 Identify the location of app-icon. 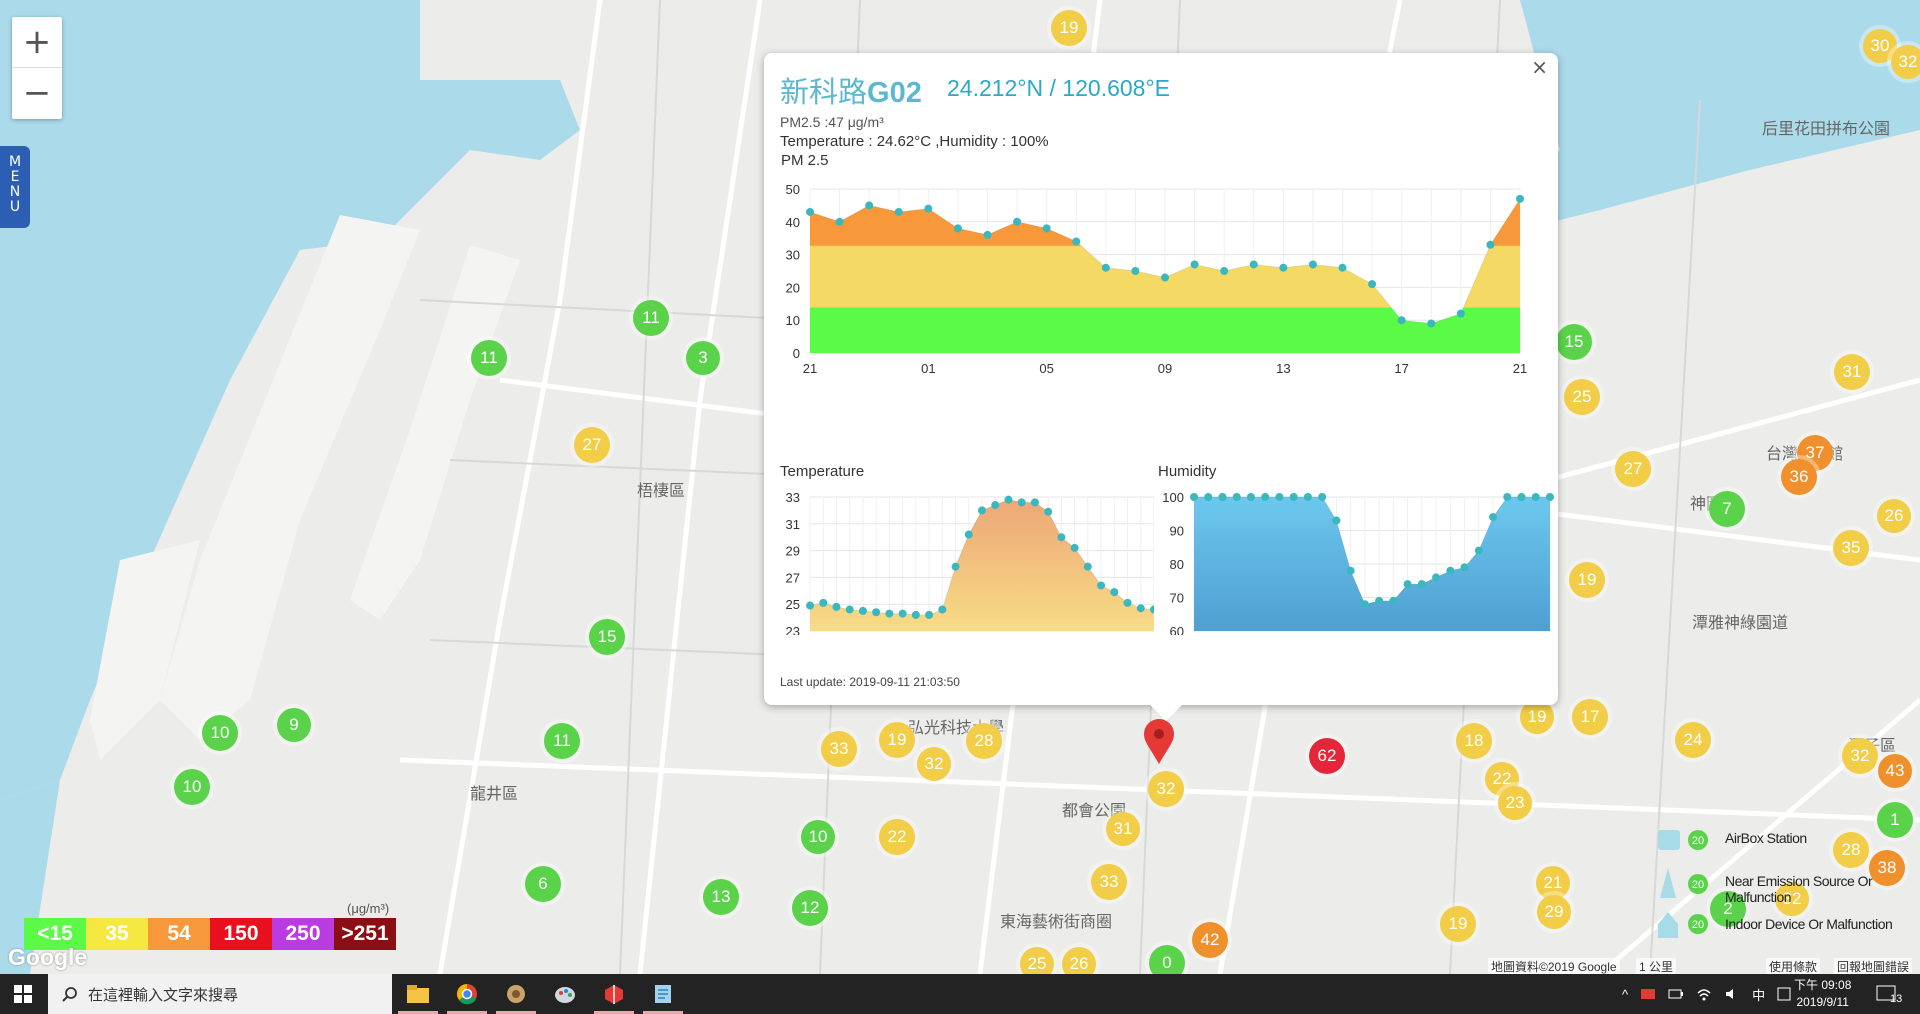
(516, 994).